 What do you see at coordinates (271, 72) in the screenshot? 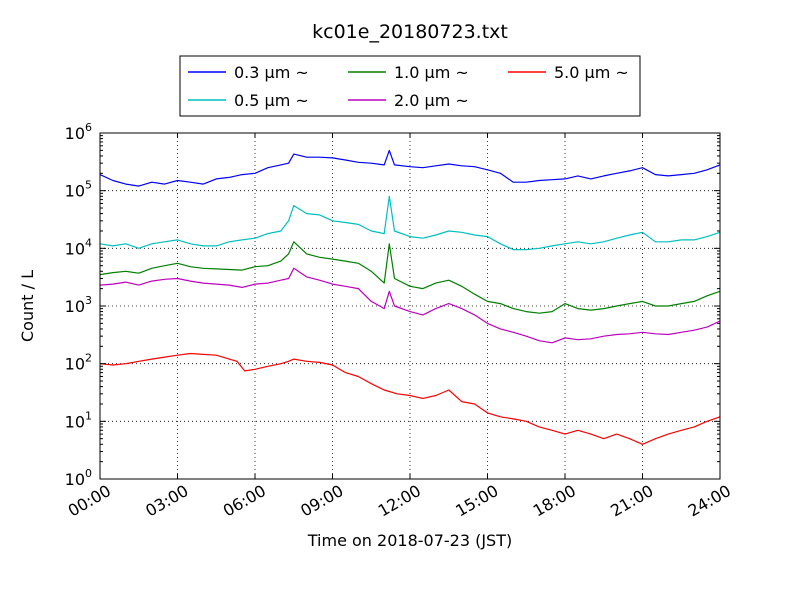
I see `legend-label: 0.3 μm ~` at bounding box center [271, 72].